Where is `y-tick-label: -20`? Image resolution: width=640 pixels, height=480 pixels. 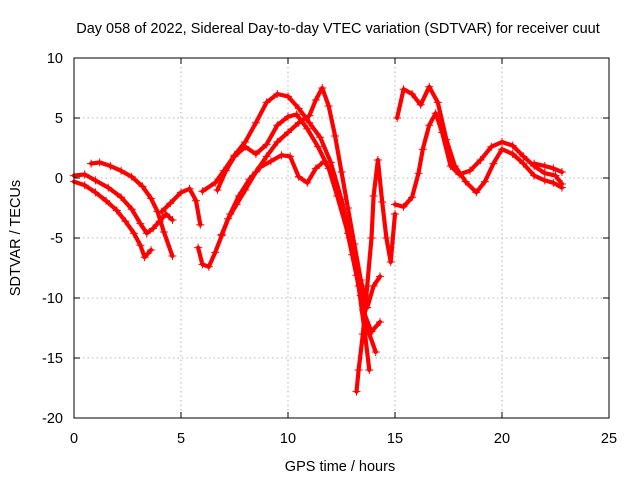
y-tick-label: -20 is located at coordinates (52, 419).